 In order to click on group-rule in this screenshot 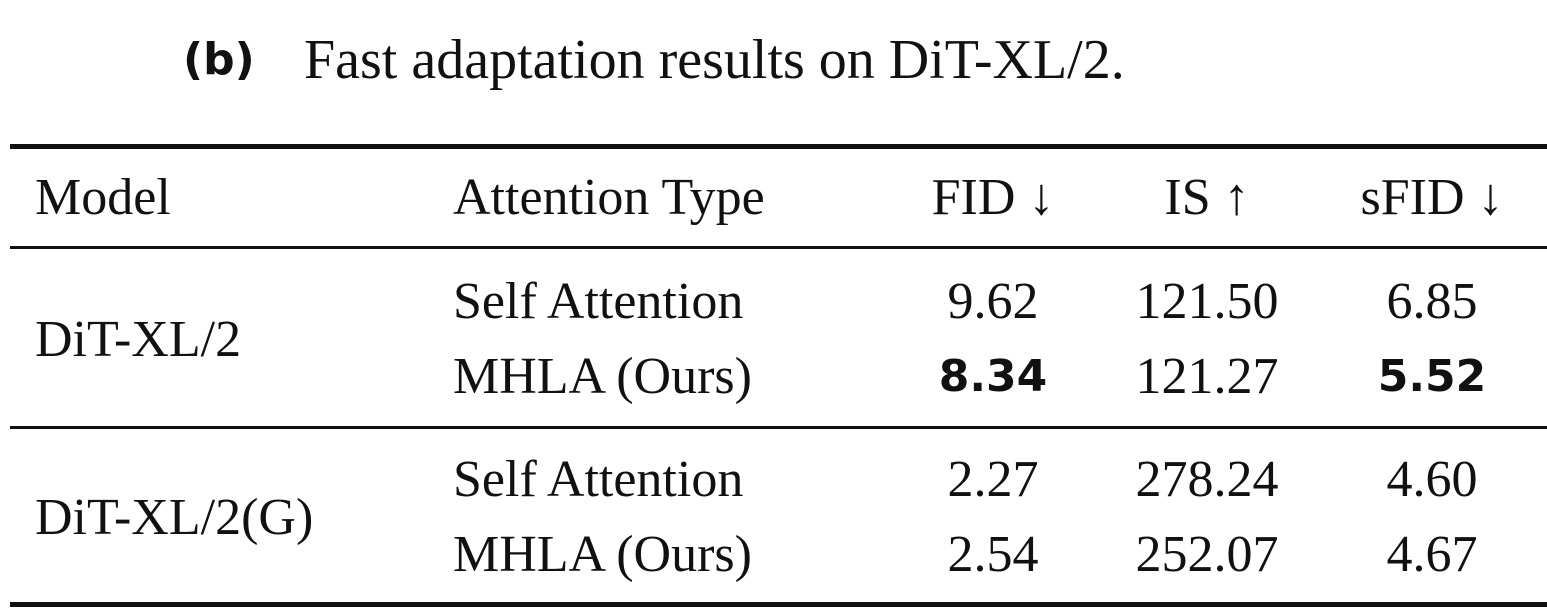, I will do `click(778, 427)`.